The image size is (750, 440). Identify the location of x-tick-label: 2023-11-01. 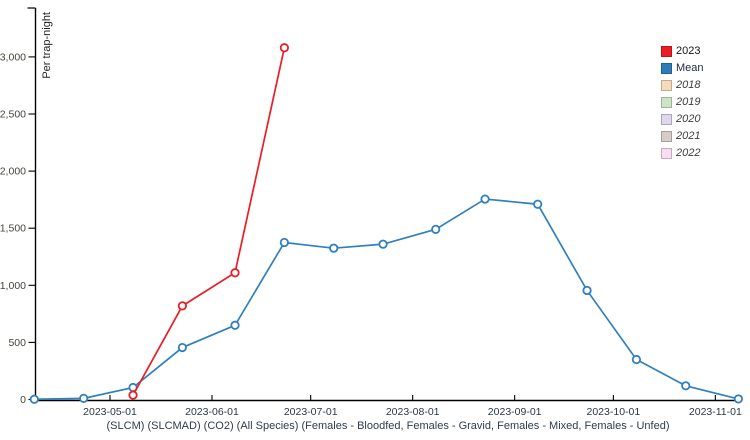
(715, 412).